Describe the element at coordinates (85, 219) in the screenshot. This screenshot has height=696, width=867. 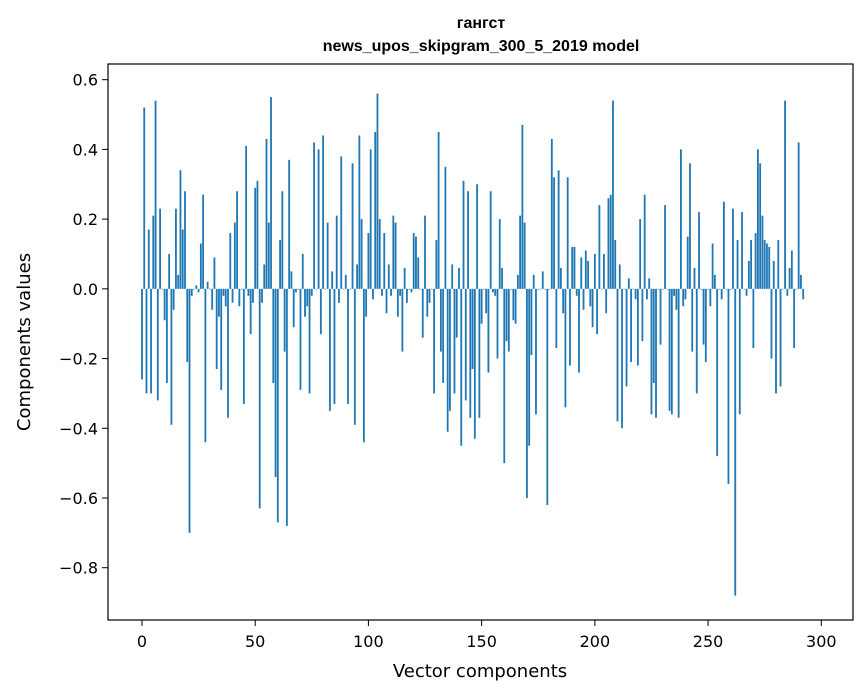
I see `y-tick-label: 0.2` at that location.